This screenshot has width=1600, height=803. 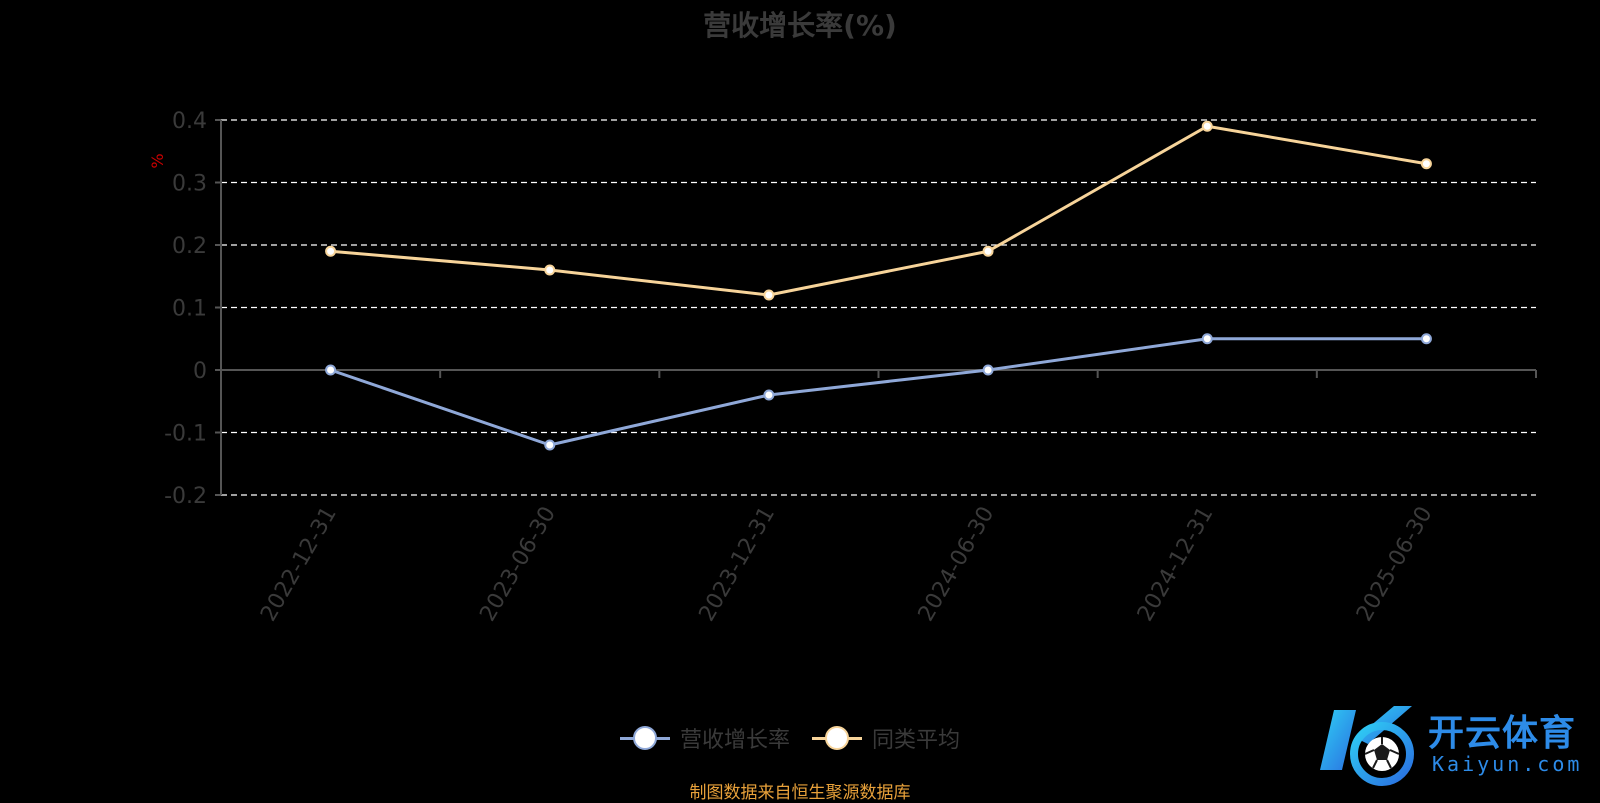 I want to click on y-tick-label: 0.4, so click(x=189, y=121).